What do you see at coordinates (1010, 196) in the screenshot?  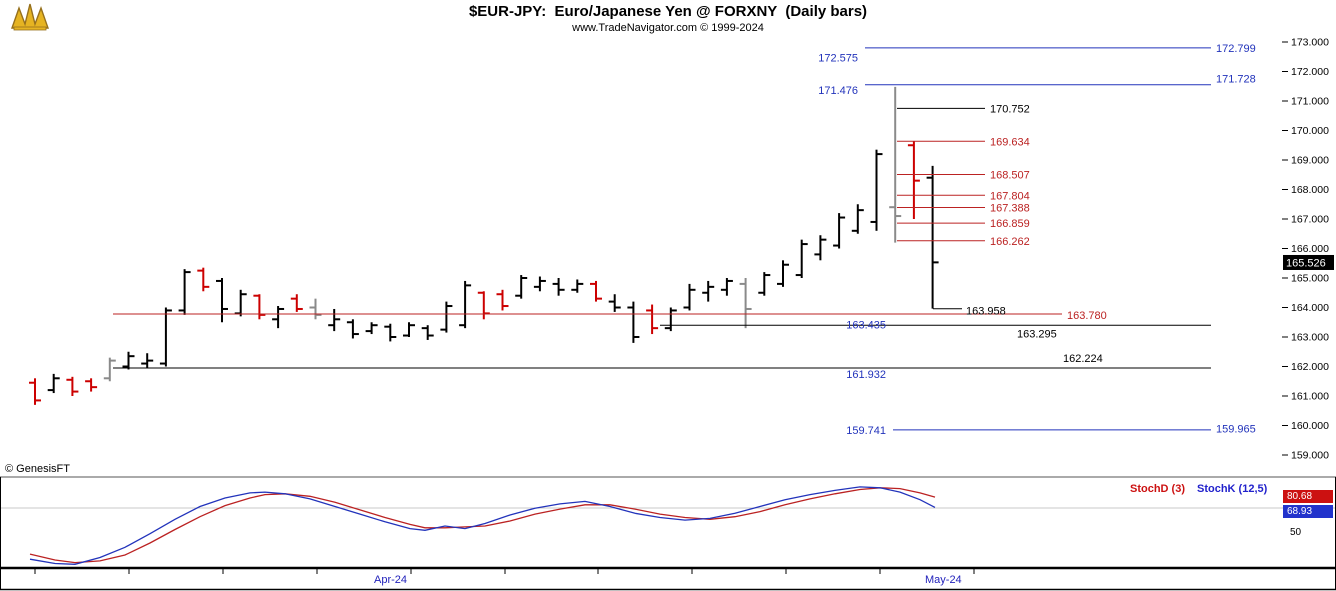 I see `level-label: 167.804` at bounding box center [1010, 196].